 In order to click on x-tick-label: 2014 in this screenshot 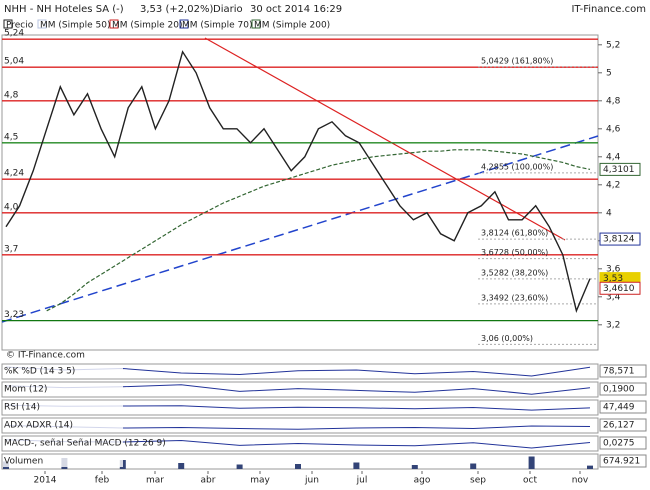, I will do `click(45, 481)`.